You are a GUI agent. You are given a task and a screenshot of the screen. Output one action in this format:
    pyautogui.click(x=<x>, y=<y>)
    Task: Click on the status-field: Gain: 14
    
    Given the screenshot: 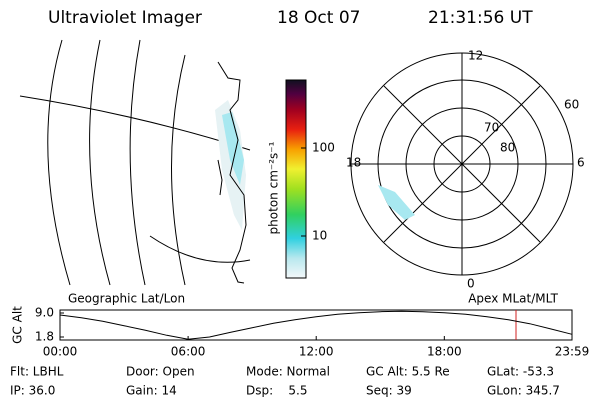 What is the action you would take?
    pyautogui.click(x=151, y=391)
    